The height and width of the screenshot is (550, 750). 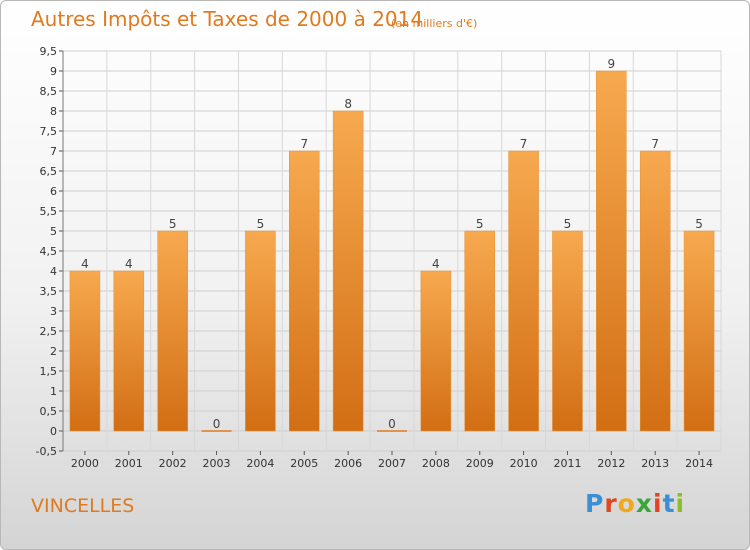 I want to click on y-tick-label: 2, so click(x=53, y=351).